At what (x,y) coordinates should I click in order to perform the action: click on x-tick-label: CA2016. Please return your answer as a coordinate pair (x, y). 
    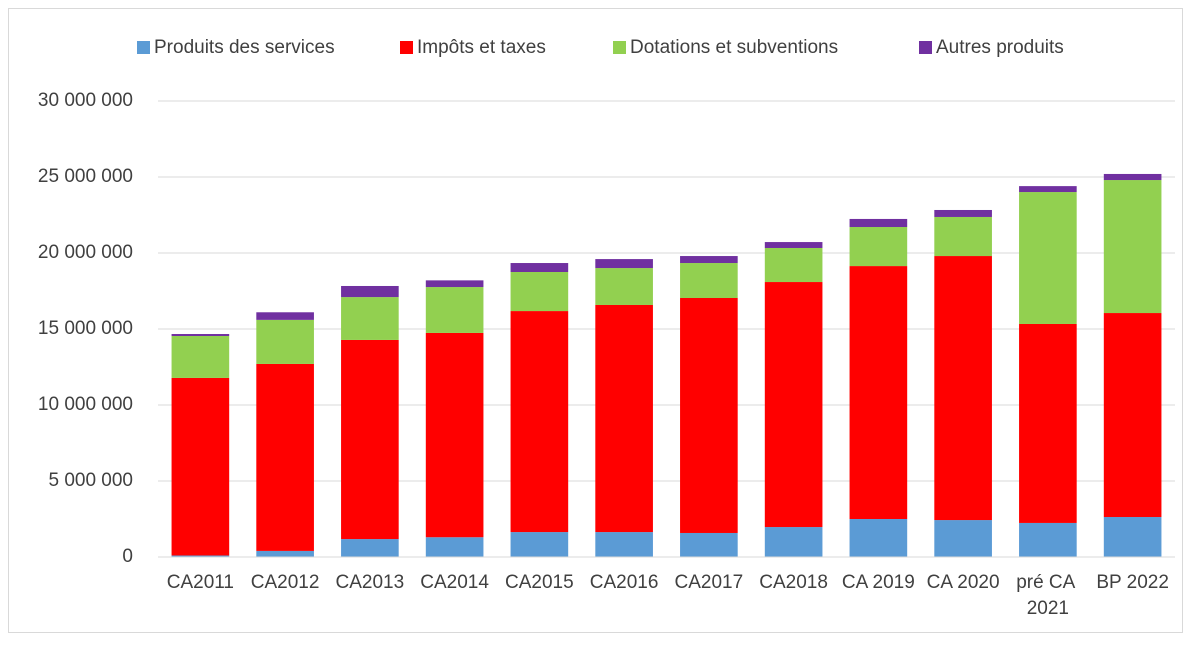
    Looking at the image, I should click on (624, 582).